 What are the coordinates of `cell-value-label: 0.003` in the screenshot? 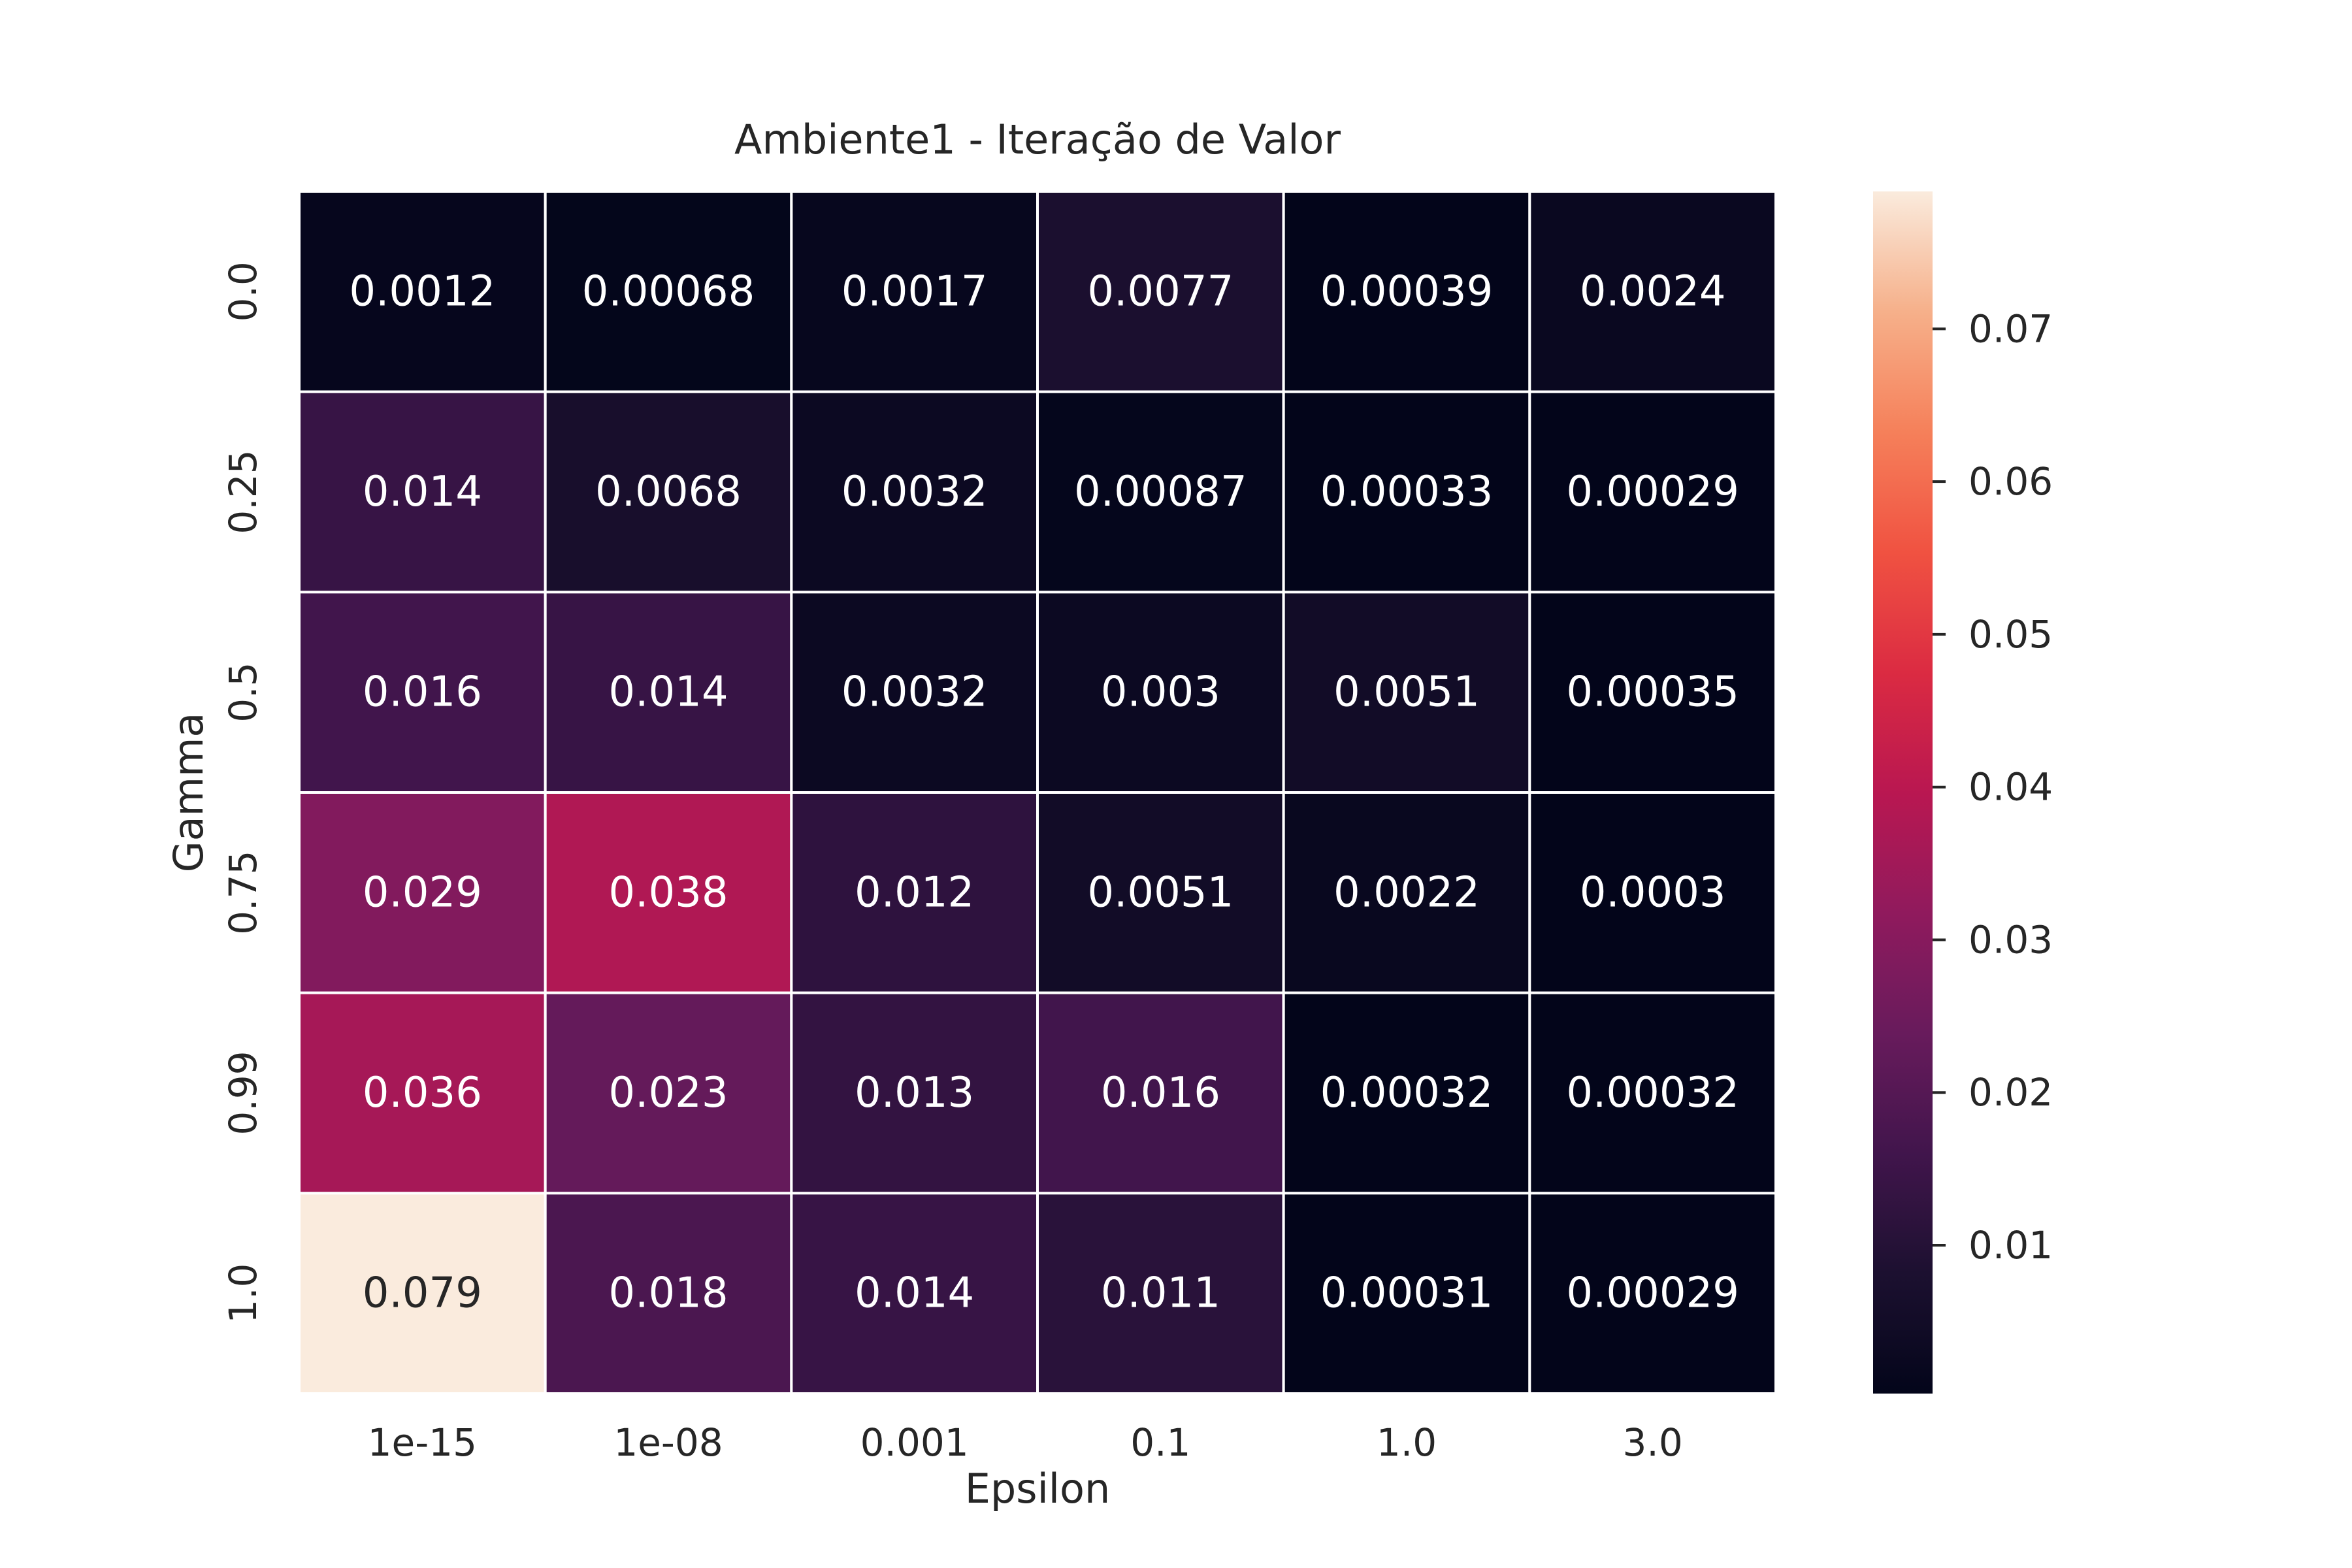 It's located at (1160, 692).